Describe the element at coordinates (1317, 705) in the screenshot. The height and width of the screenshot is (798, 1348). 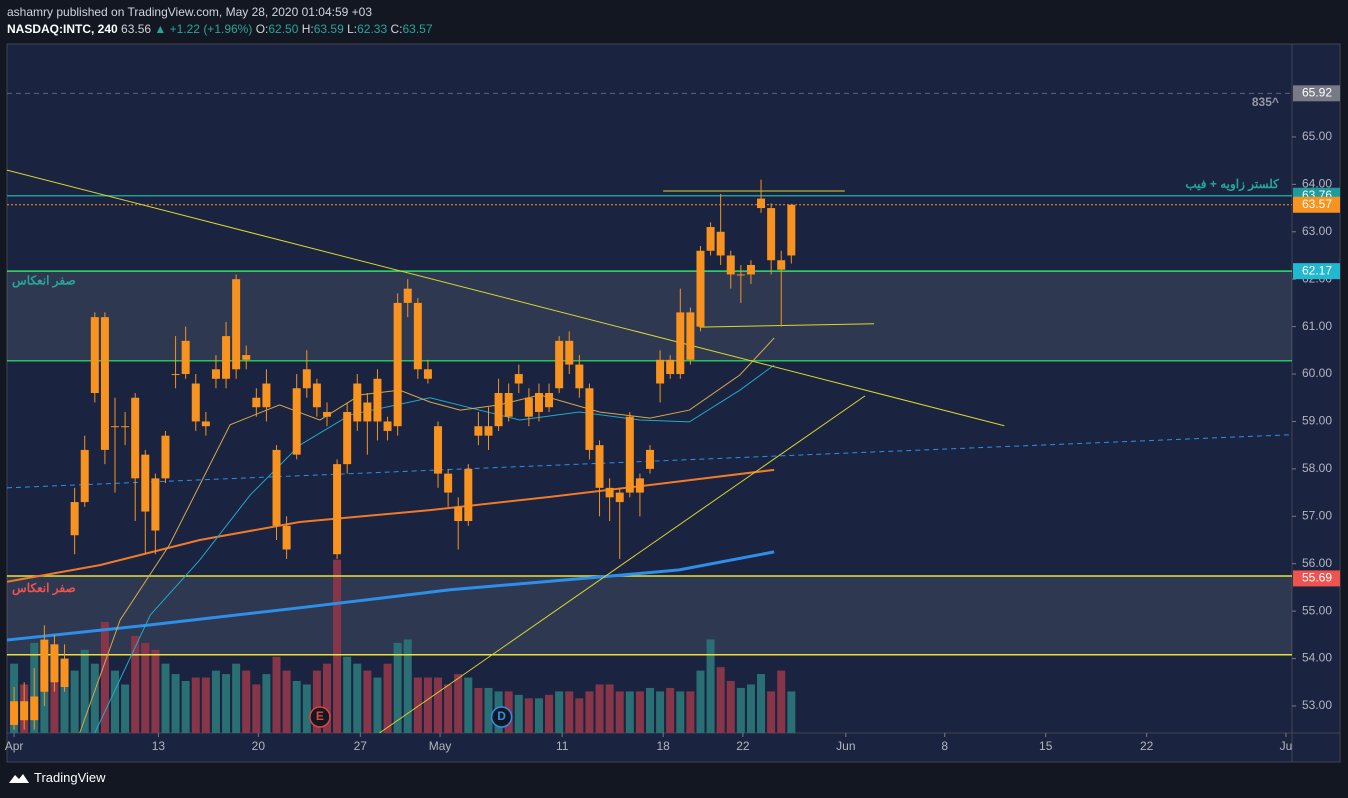
I see `y-tick-label: 53.00` at that location.